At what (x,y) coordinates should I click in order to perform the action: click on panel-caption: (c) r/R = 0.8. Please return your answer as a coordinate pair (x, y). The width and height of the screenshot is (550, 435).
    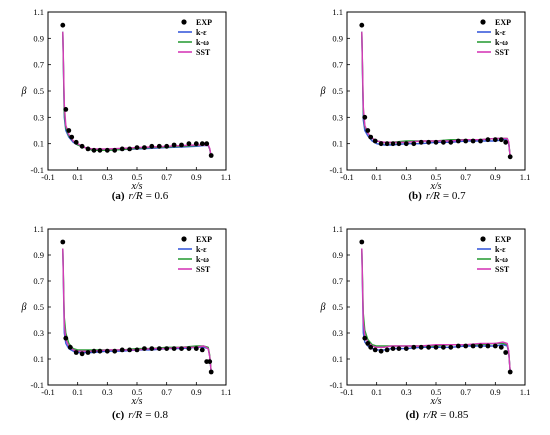
    Looking at the image, I should click on (140, 415).